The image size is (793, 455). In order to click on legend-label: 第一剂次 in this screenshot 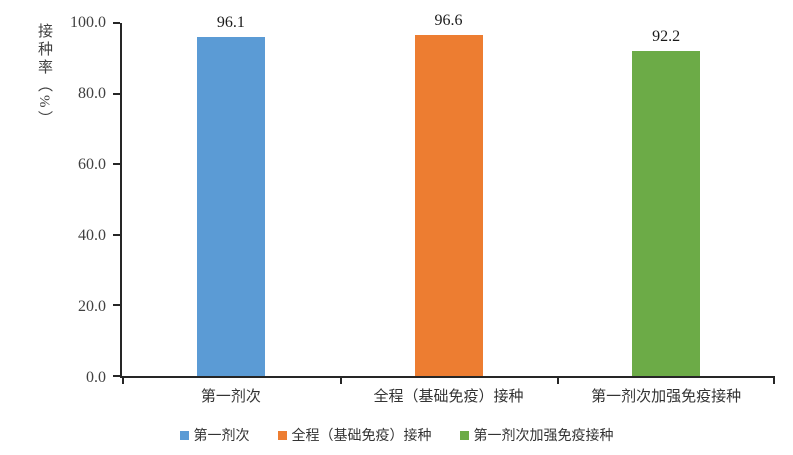, I will do `click(221, 436)`.